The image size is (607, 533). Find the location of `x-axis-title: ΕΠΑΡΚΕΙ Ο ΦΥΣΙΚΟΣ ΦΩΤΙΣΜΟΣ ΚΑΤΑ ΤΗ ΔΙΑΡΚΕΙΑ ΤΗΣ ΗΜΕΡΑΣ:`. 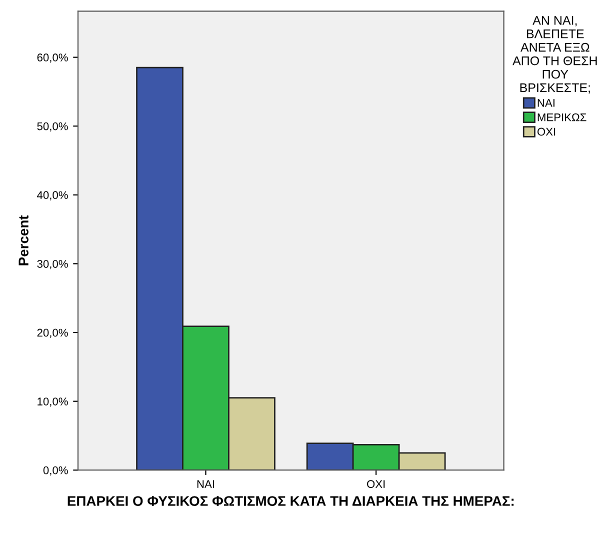

x-axis-title: ΕΠΑΡΚΕΙ Ο ΦΥΣΙΚΟΣ ΦΩΤΙΣΜΟΣ ΚΑΤΑ ΤΗ ΔΙΑΡΚΕΙΑ ΤΗΣ ΗΜΕΡΑΣ: is located at coordinates (291, 501).